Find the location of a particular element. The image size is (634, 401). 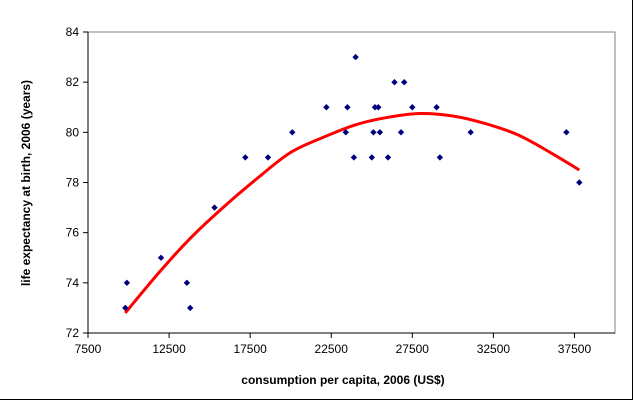

x-axis-ticks: 7500 12500 17500 22500 27500 32500 37500 is located at coordinates (333, 344).